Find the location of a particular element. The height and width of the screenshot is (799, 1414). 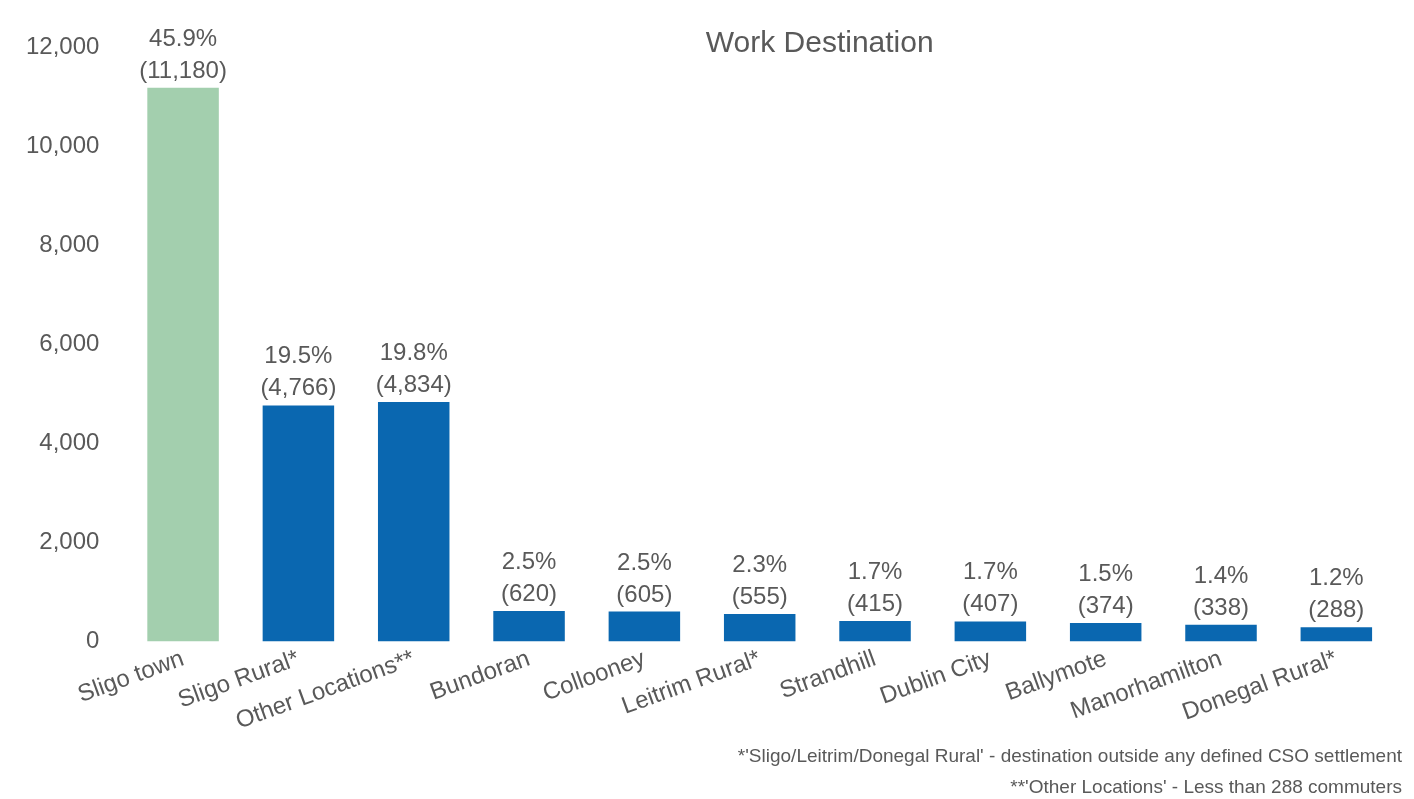

data-label: 1.7% (407) is located at coordinates (990, 587).